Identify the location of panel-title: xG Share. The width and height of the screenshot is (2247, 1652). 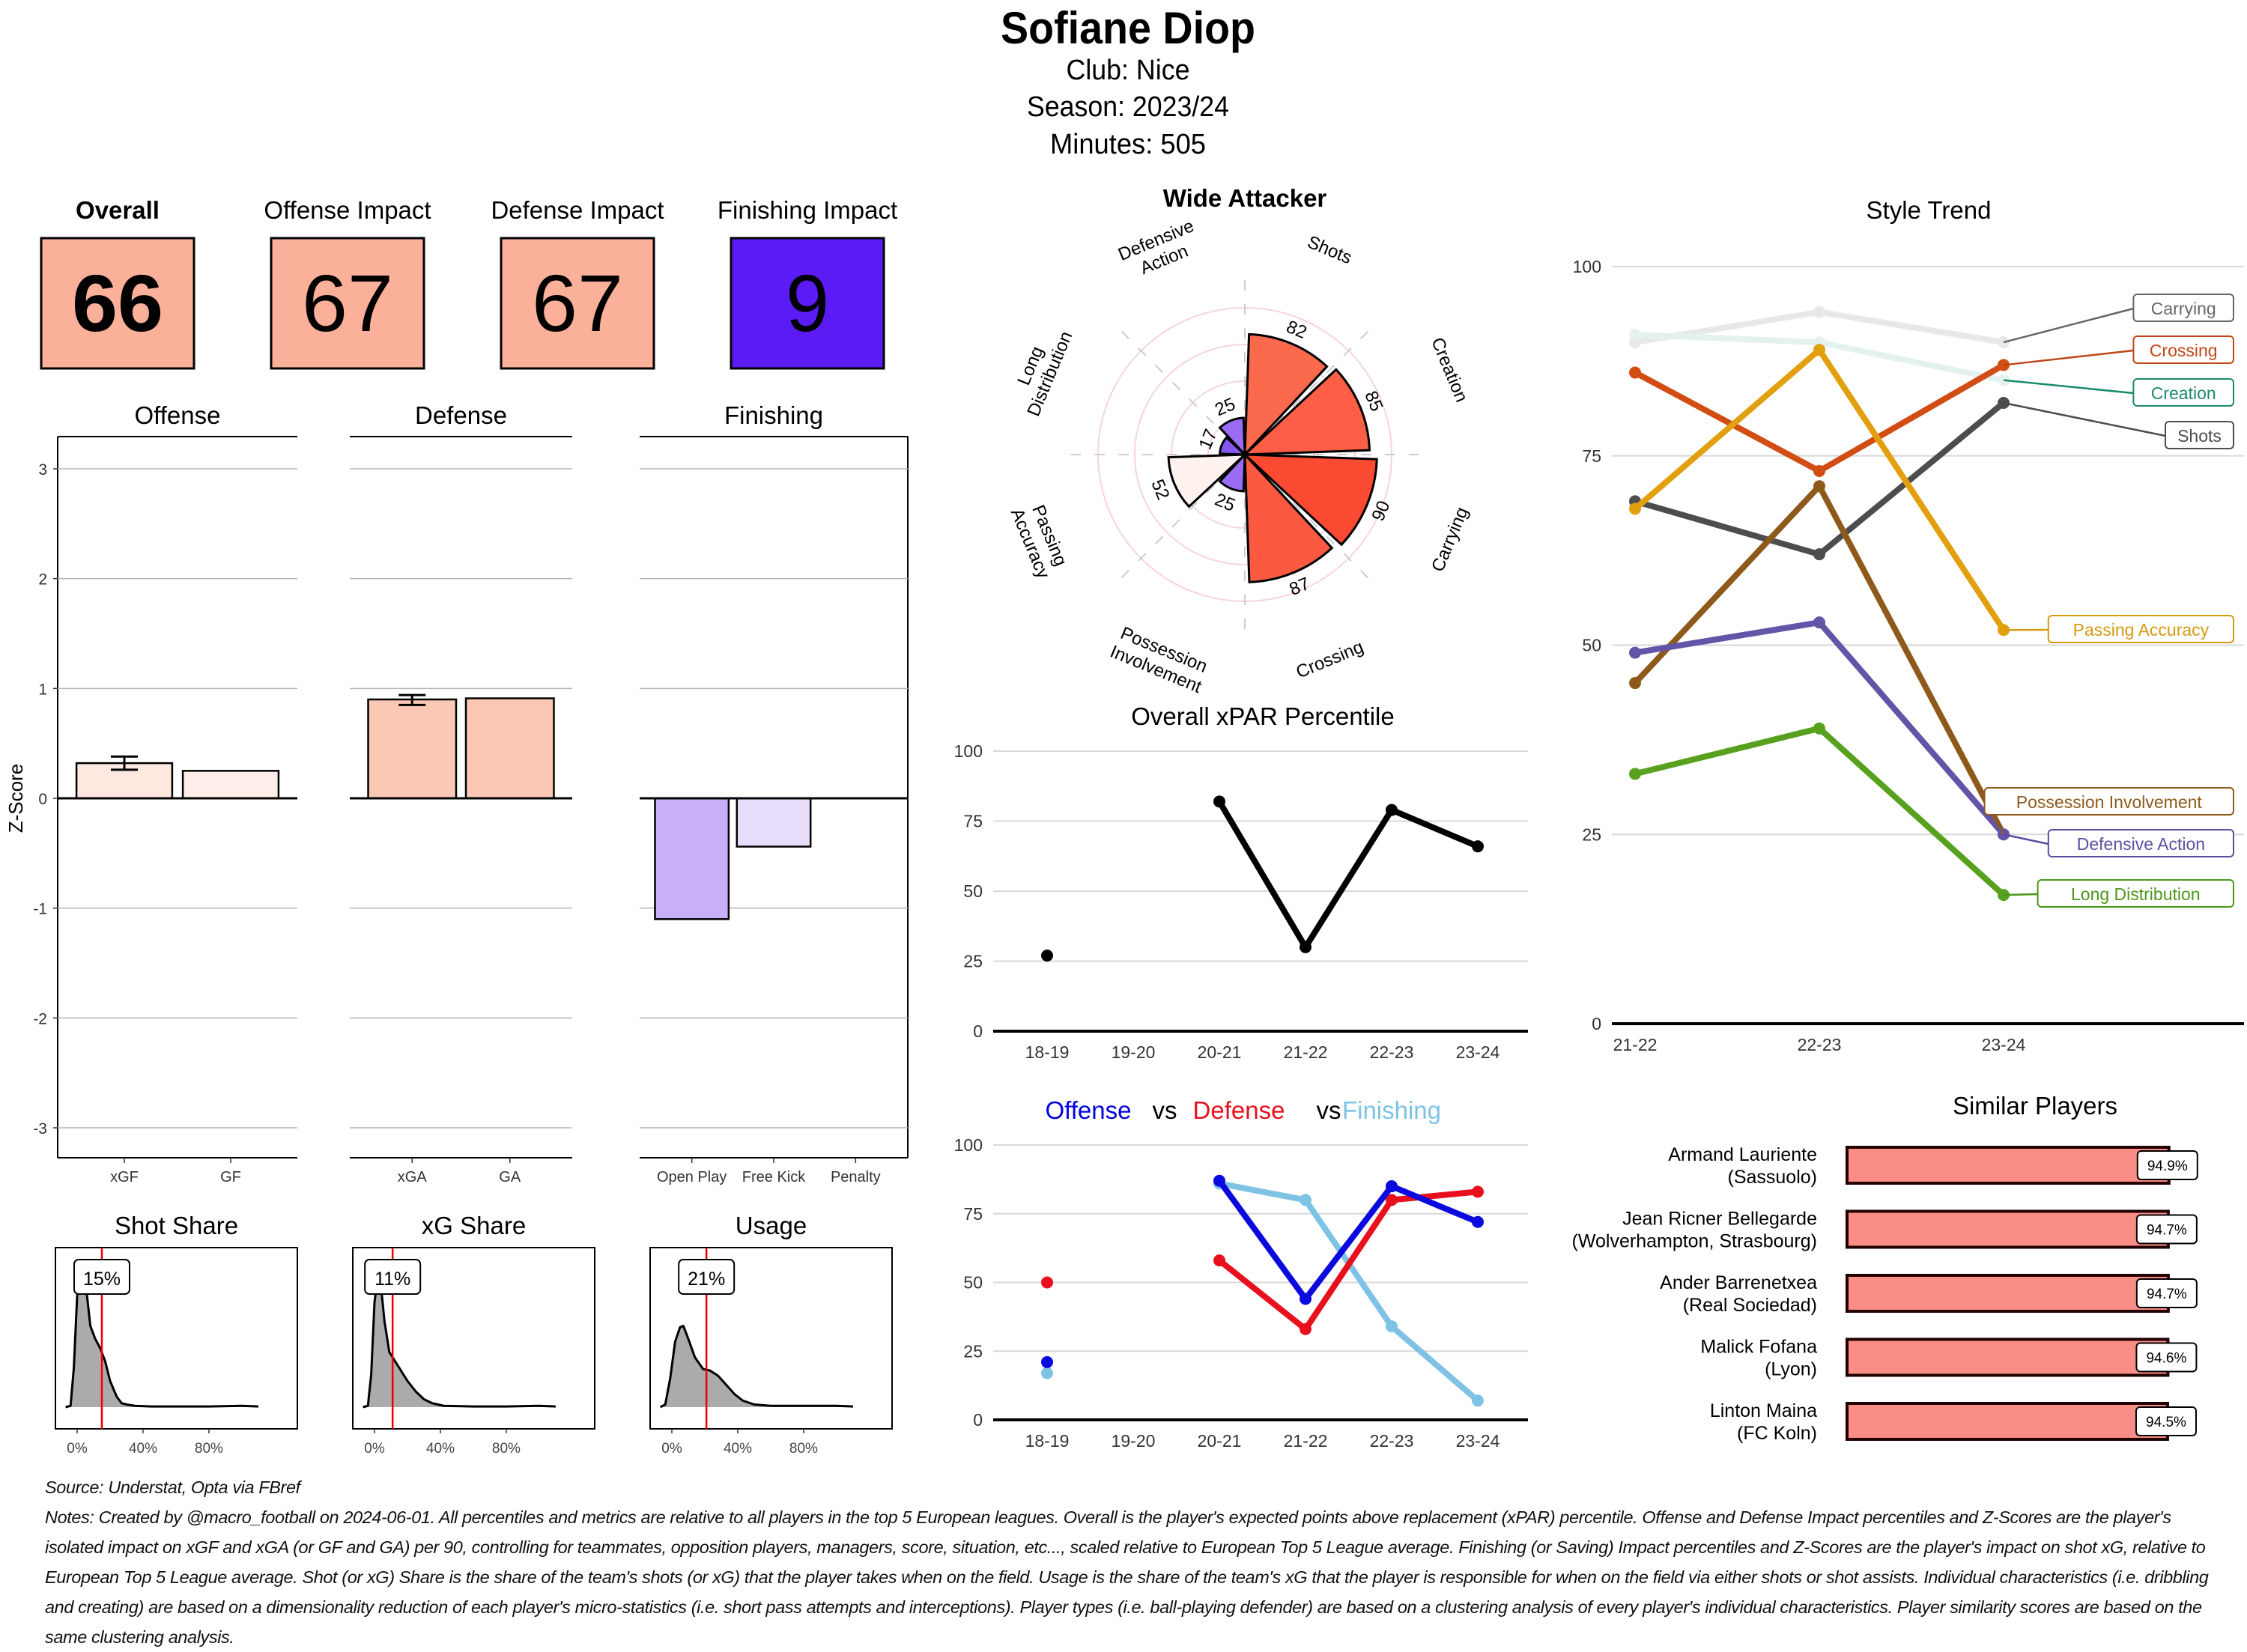
(474, 1226).